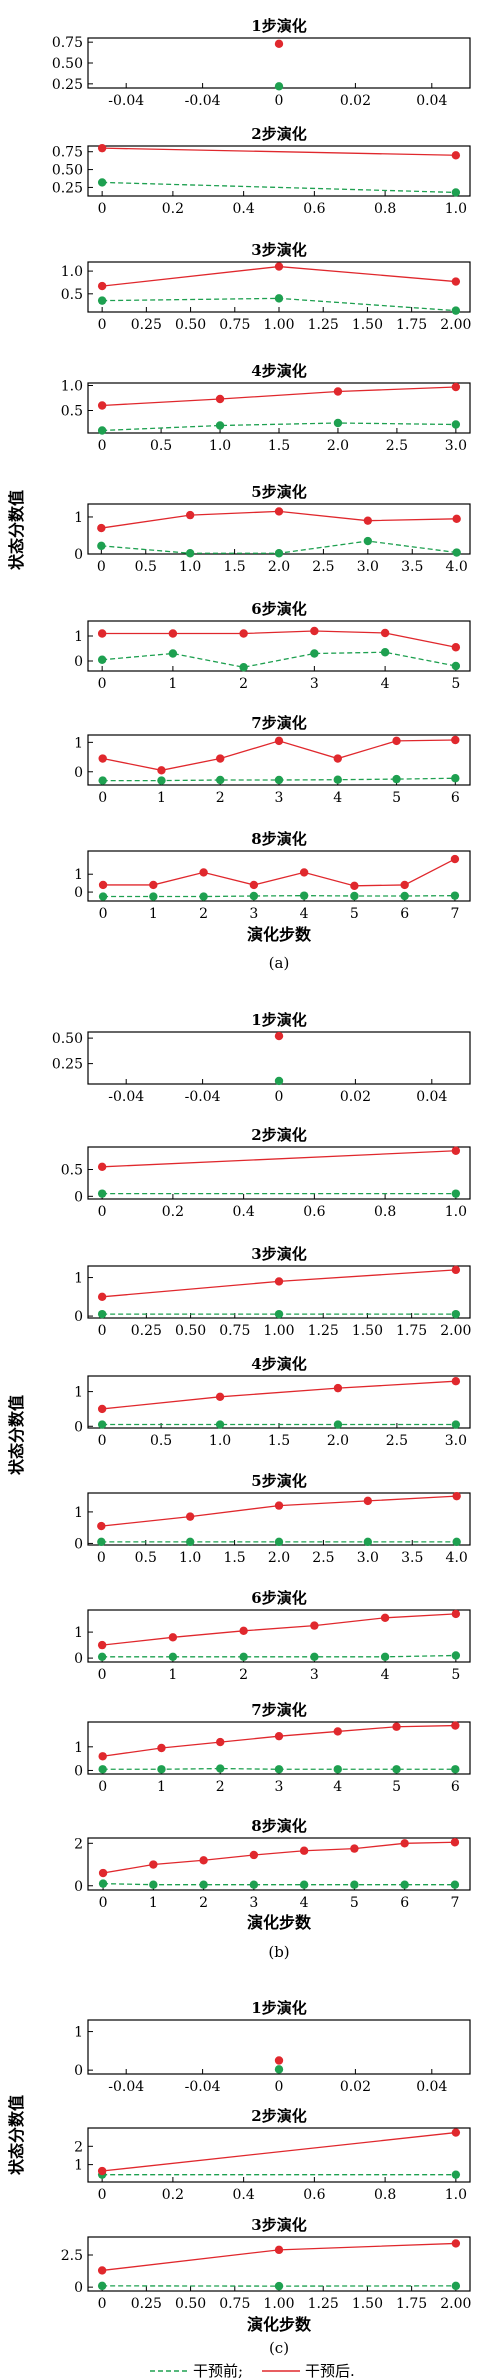 Image resolution: width=492 pixels, height=2380 pixels. Describe the element at coordinates (454, 914) in the screenshot. I see `x-tick-label: 7` at that location.